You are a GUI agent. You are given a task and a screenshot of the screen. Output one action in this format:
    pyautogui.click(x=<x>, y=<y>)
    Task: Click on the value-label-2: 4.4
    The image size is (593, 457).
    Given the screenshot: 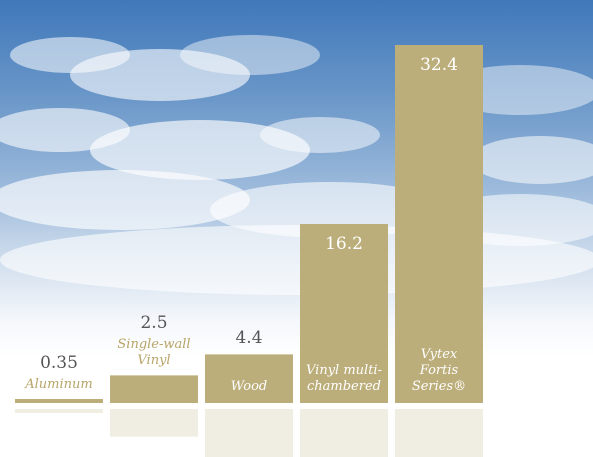 What is the action you would take?
    pyautogui.click(x=249, y=338)
    